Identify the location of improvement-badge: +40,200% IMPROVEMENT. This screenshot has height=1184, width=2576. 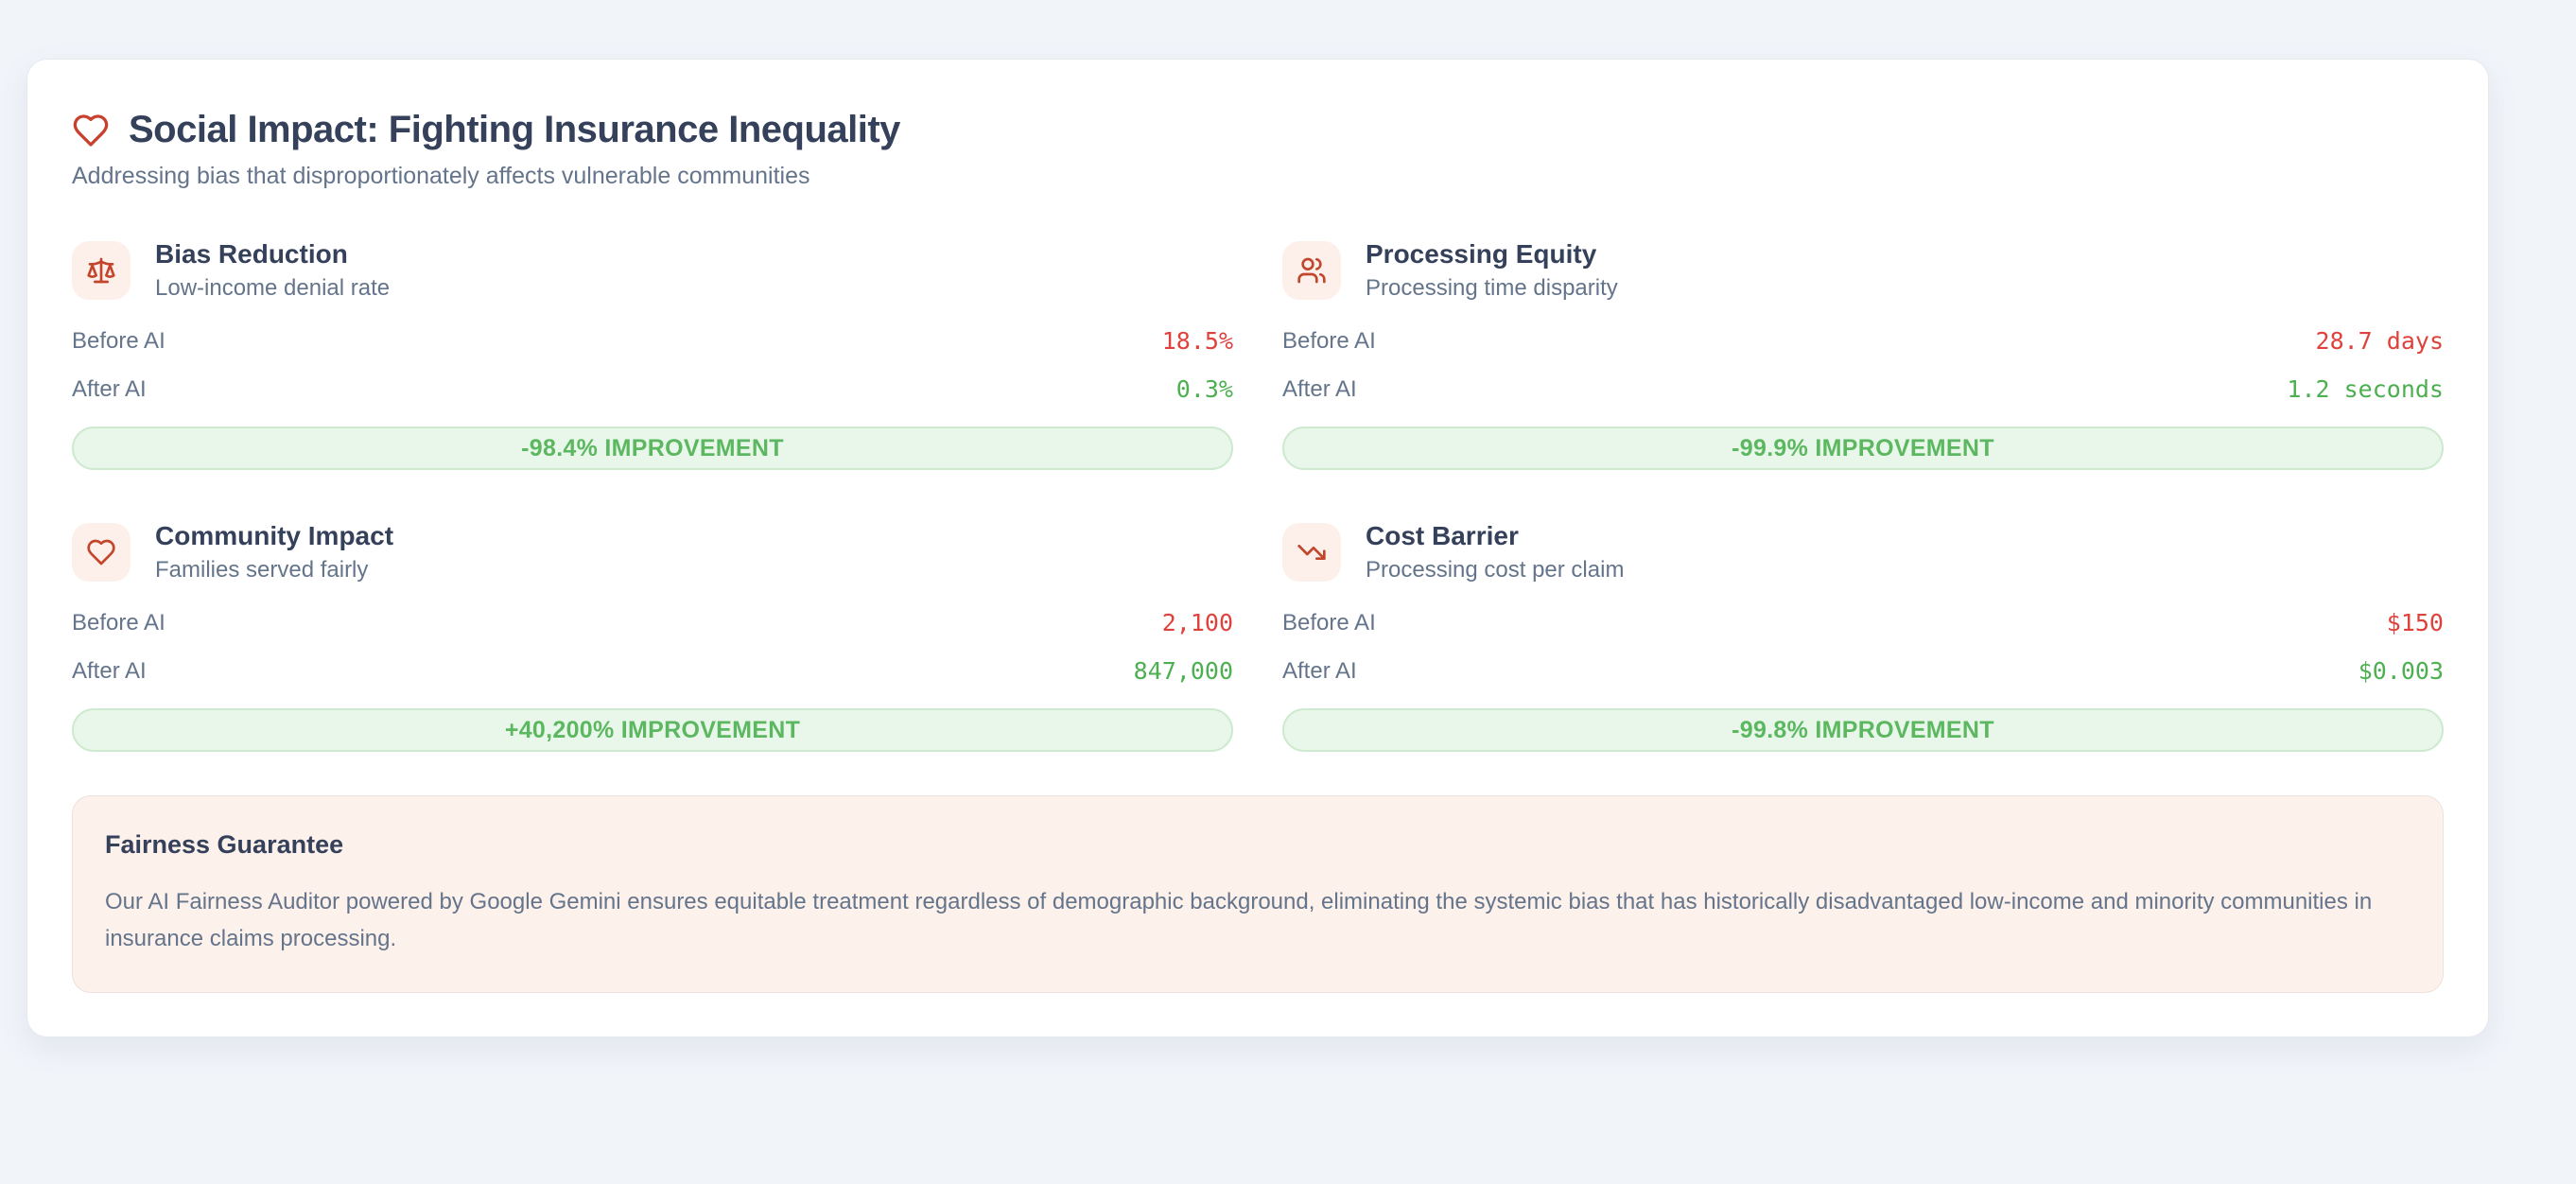
(652, 730).